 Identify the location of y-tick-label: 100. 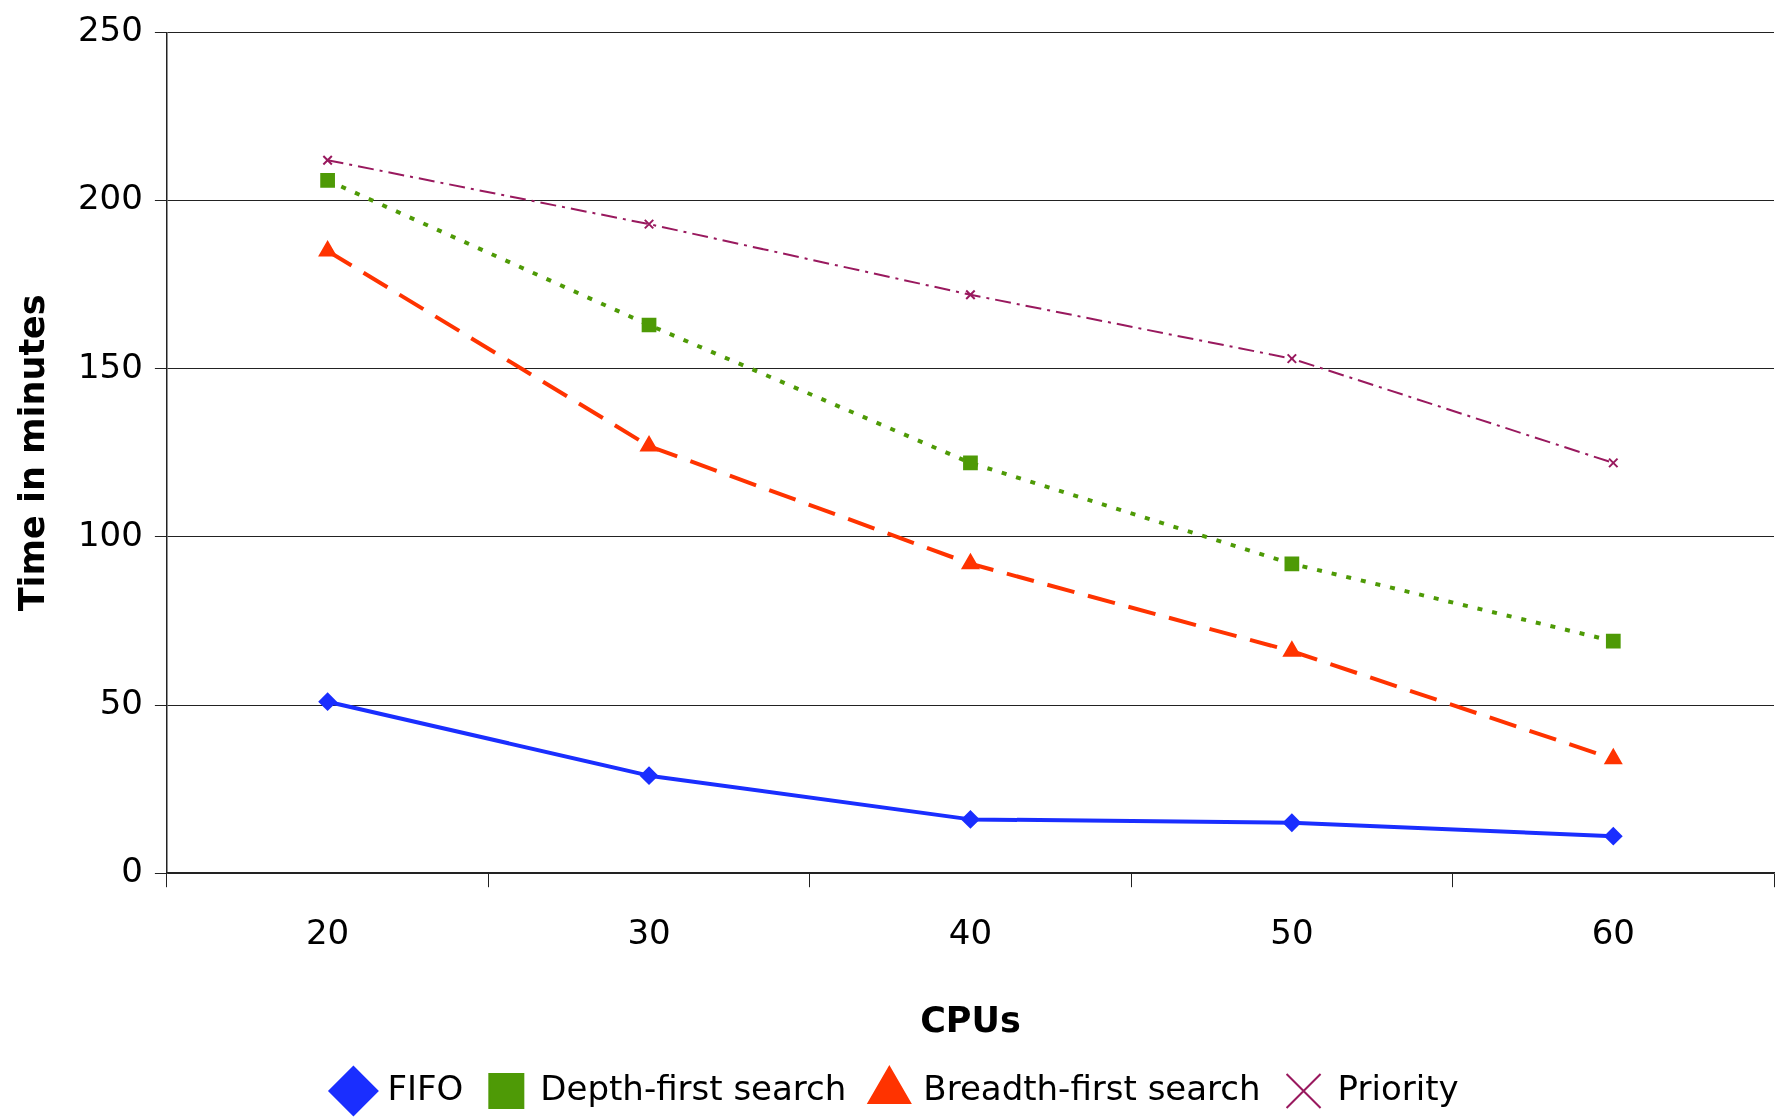
(110, 533).